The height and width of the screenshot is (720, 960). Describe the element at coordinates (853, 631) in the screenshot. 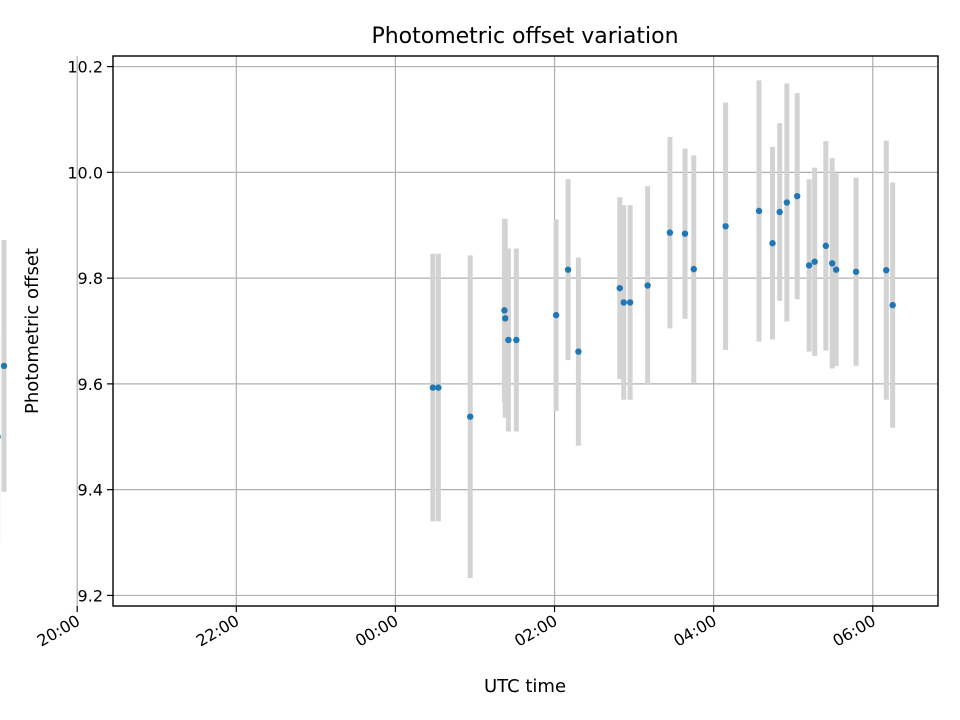

I see `x-tick-label: 06:00` at that location.